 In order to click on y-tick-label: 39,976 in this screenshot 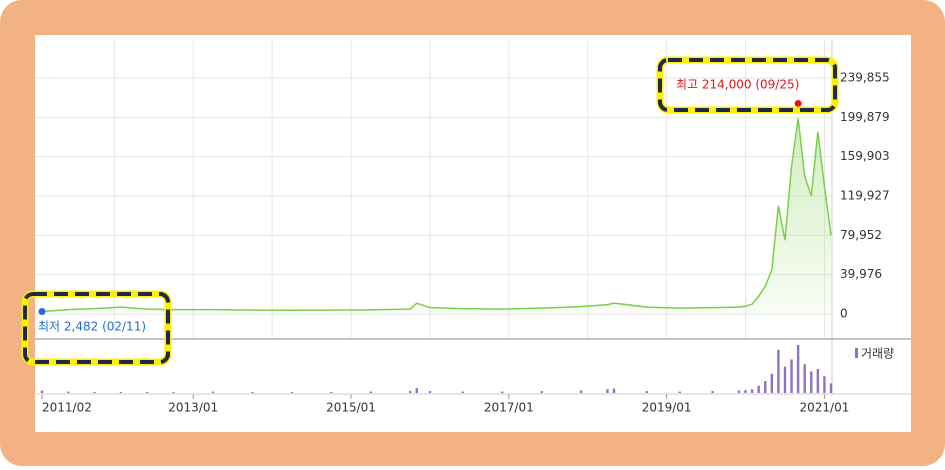, I will do `click(861, 274)`.